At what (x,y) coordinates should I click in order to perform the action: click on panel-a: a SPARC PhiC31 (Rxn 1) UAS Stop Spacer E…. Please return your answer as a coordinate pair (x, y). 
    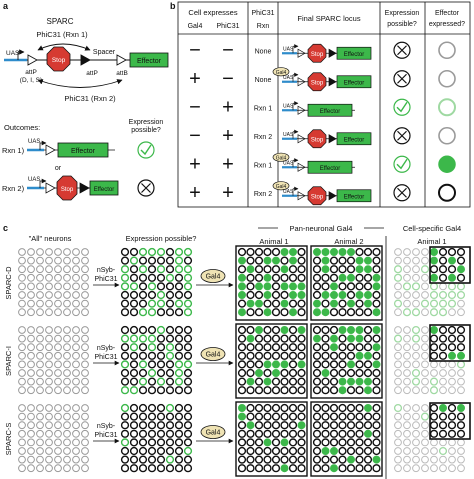
    Looking at the image, I should click on (85, 101).